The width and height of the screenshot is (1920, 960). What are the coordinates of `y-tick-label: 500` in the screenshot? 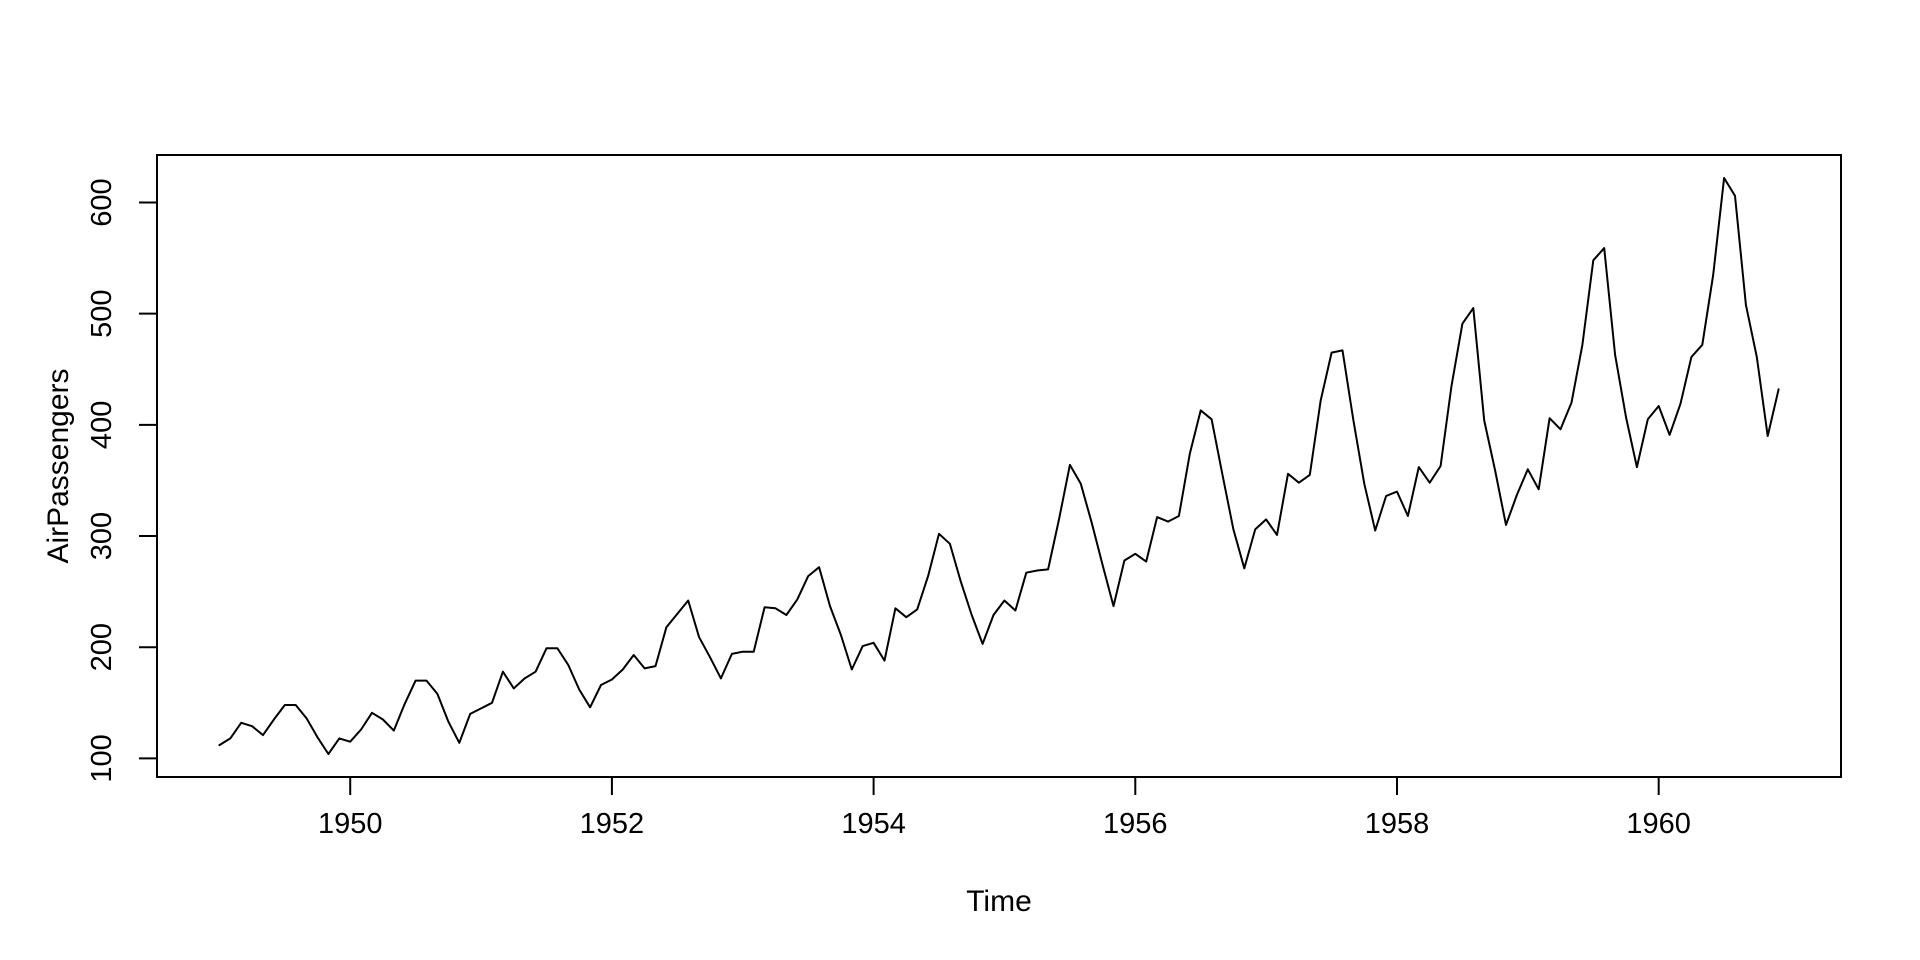 It's located at (102, 313).